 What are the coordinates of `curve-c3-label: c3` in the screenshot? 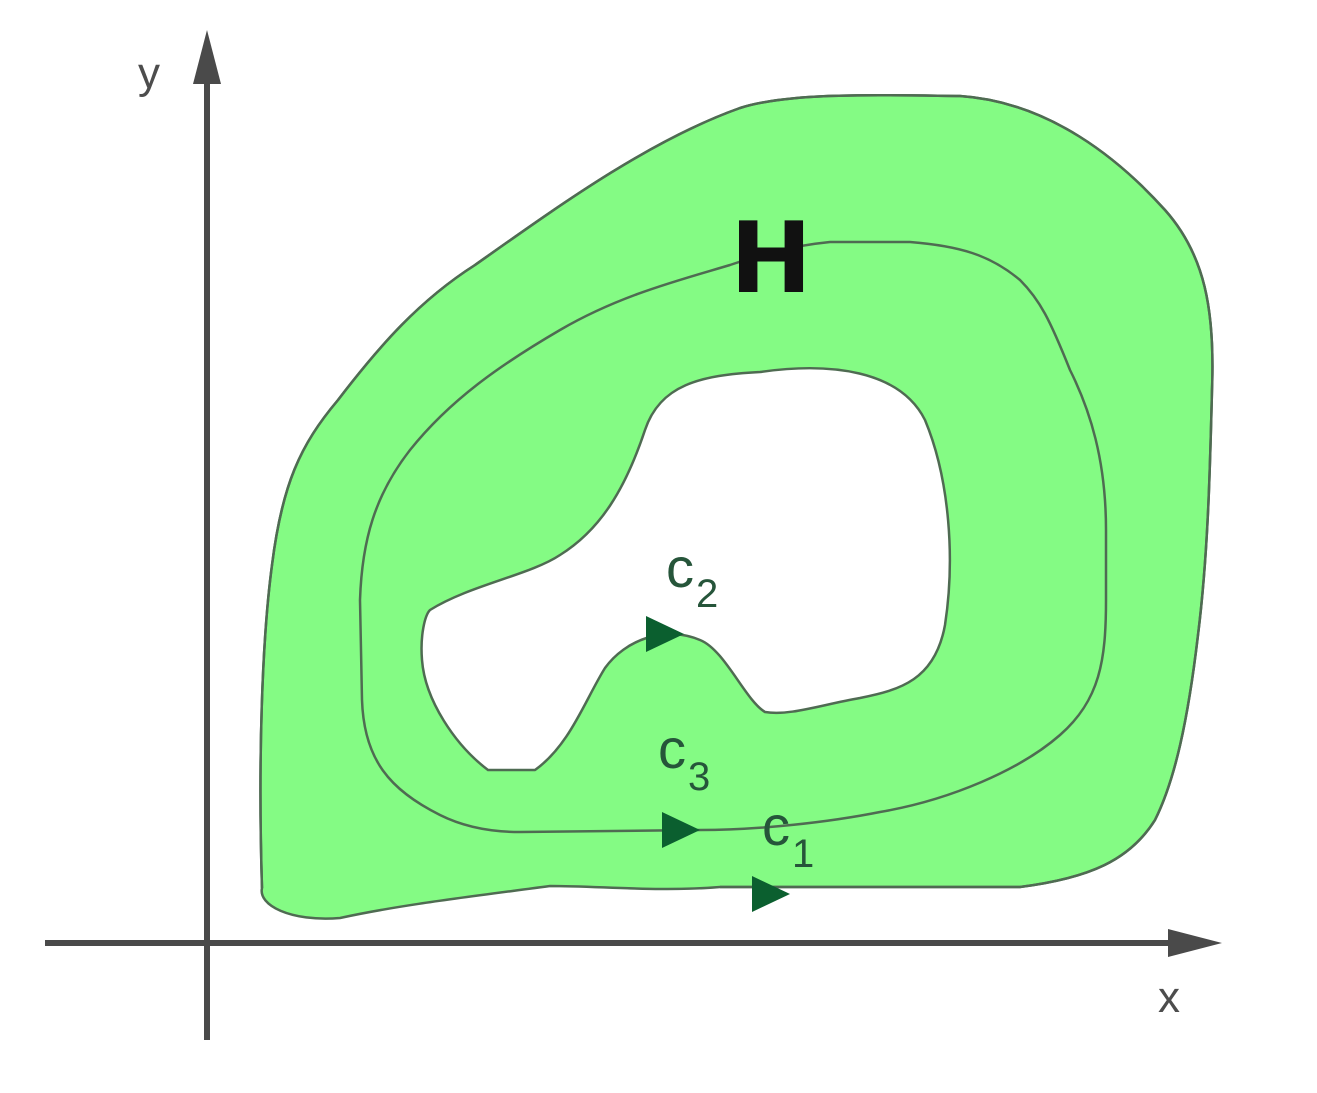 It's located at (684, 758).